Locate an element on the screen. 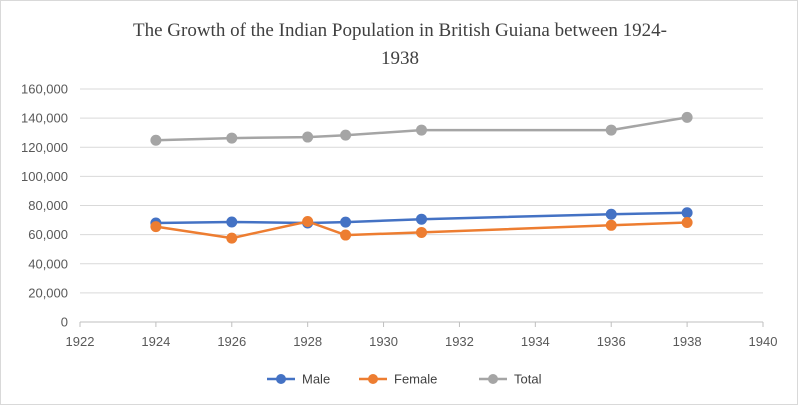 This screenshot has height=405, width=798. y-tick-label: 80,000 is located at coordinates (48, 205).